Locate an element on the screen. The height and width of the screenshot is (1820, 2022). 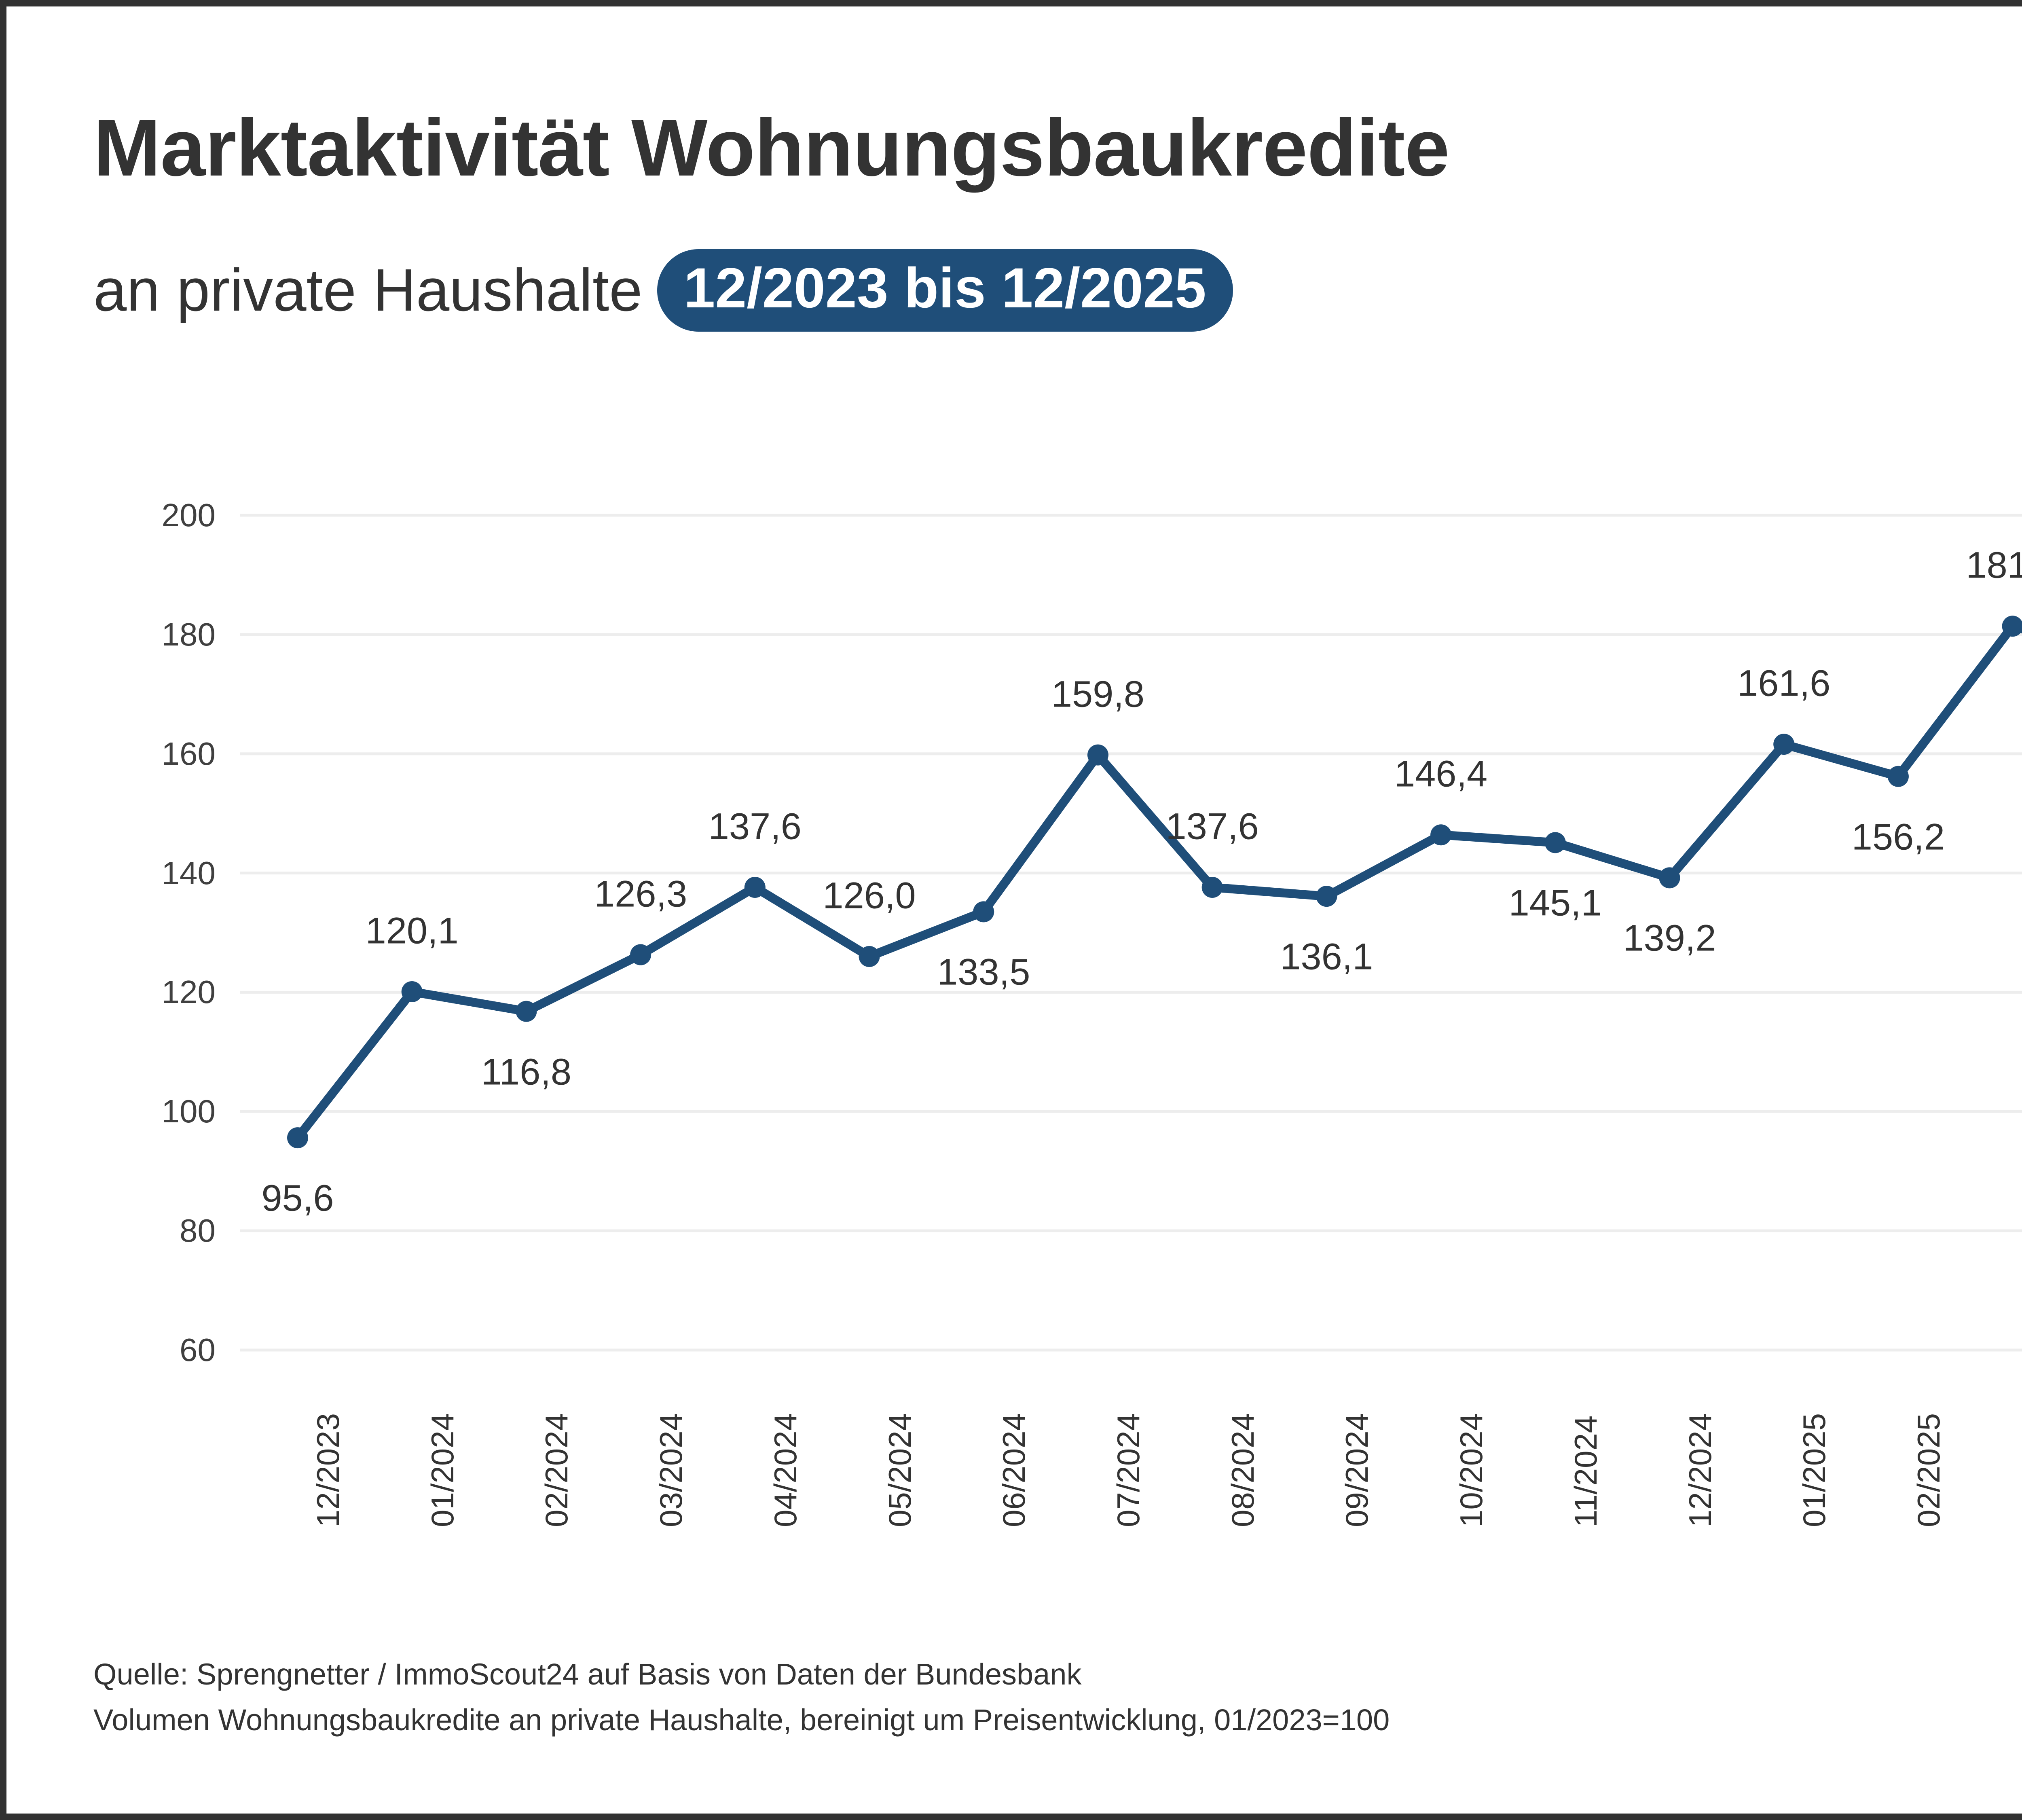
y-axis-tick-label: 120 is located at coordinates (188, 992).